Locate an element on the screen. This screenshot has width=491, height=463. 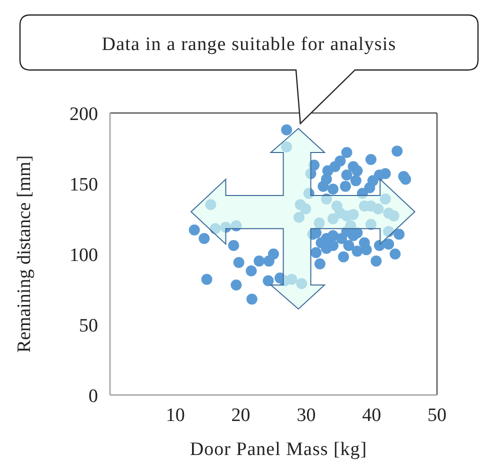
x-tick-label: 10 is located at coordinates (175, 415).